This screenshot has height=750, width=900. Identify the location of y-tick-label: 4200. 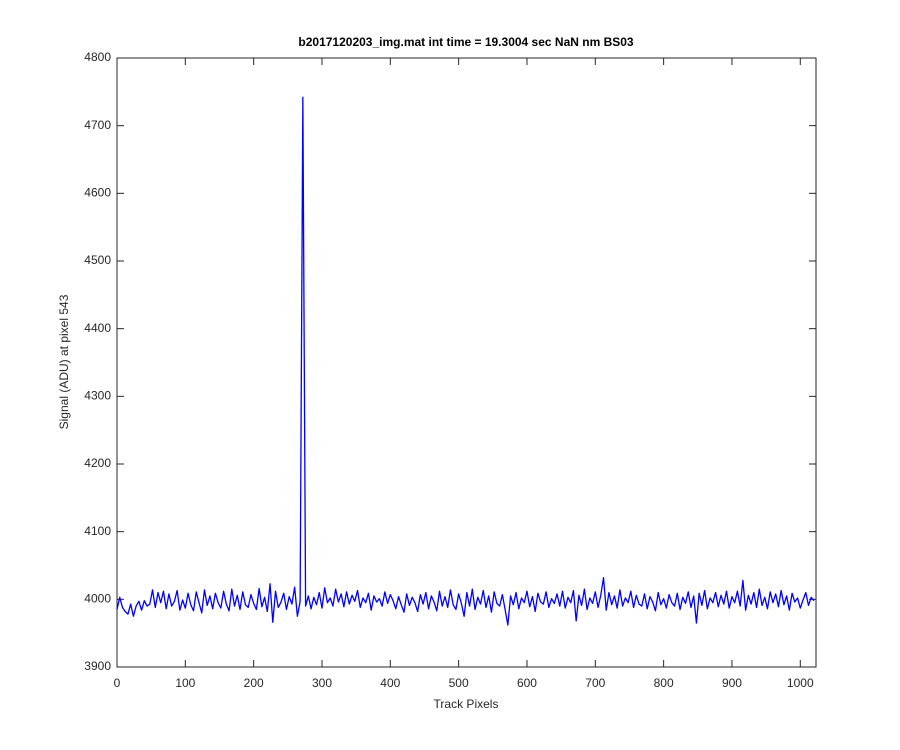
(97, 463).